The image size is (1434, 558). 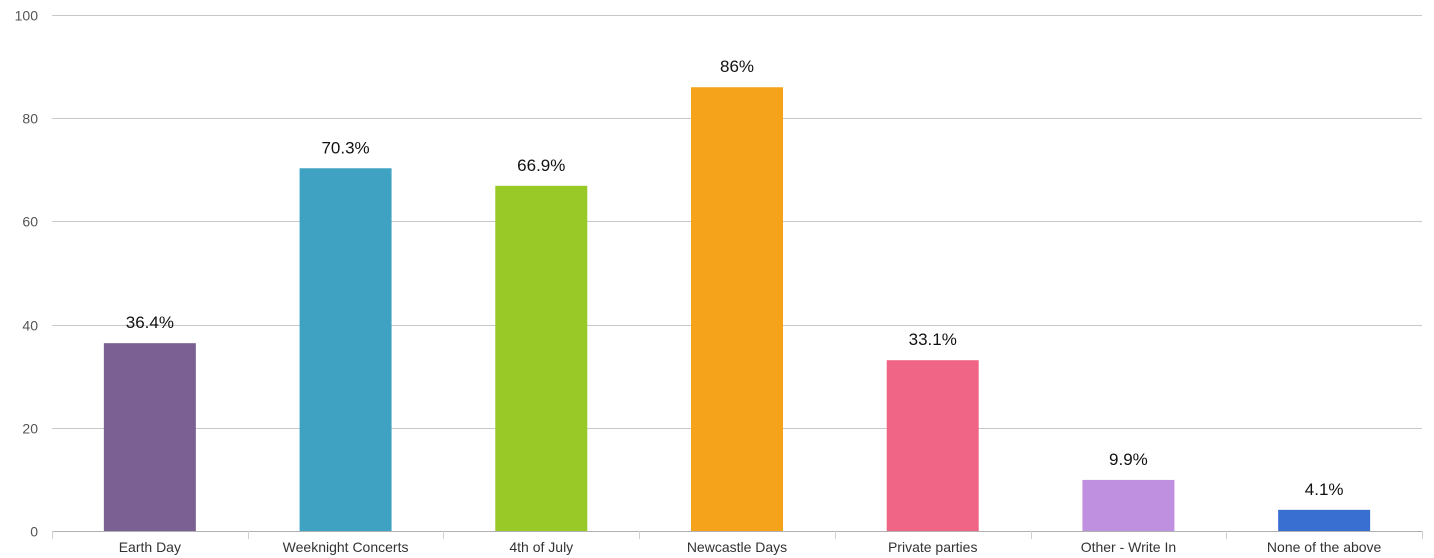 What do you see at coordinates (932, 445) in the screenshot?
I see `bar-private-parties` at bounding box center [932, 445].